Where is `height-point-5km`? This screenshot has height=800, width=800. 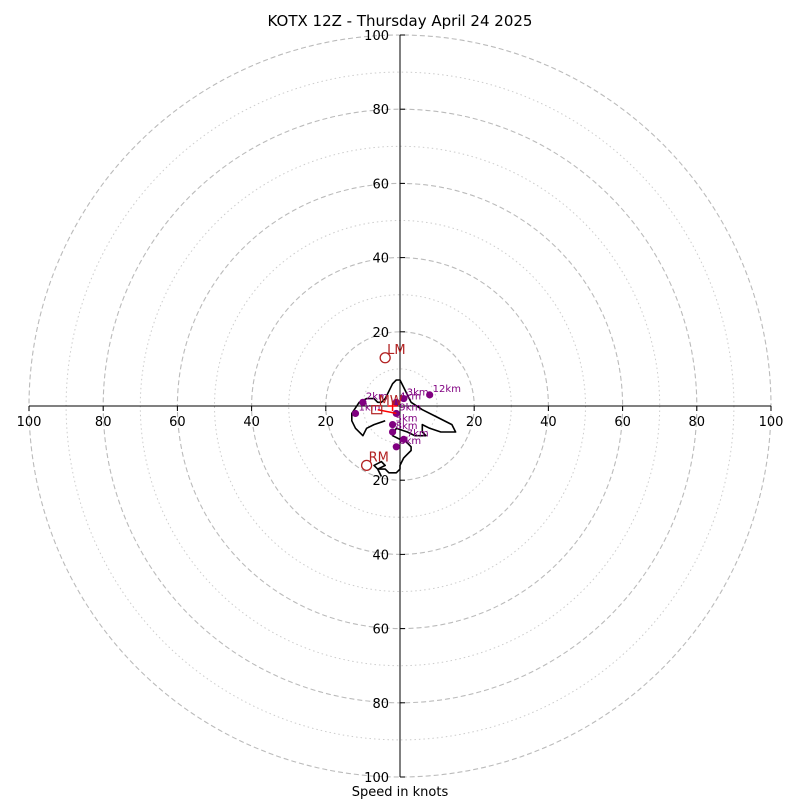 height-point-5km is located at coordinates (392, 424).